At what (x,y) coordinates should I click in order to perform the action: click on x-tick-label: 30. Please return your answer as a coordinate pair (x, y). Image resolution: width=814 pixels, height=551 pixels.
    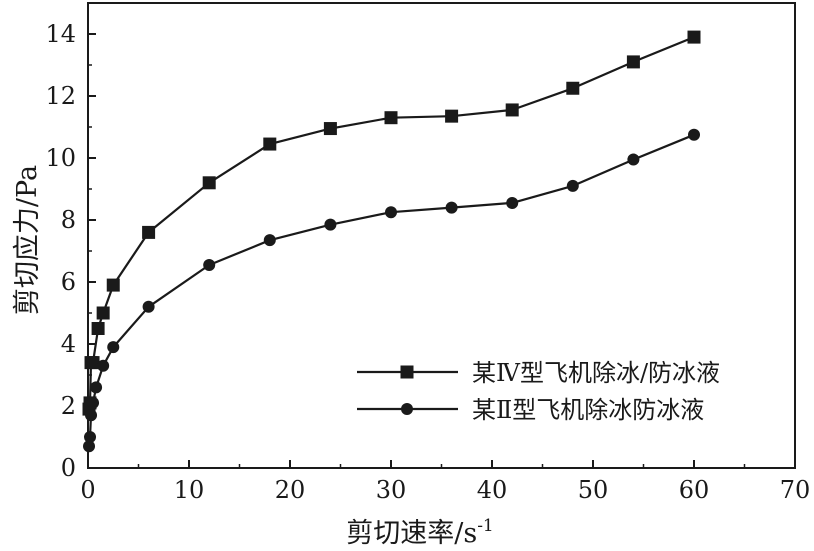
    Looking at the image, I should click on (391, 490).